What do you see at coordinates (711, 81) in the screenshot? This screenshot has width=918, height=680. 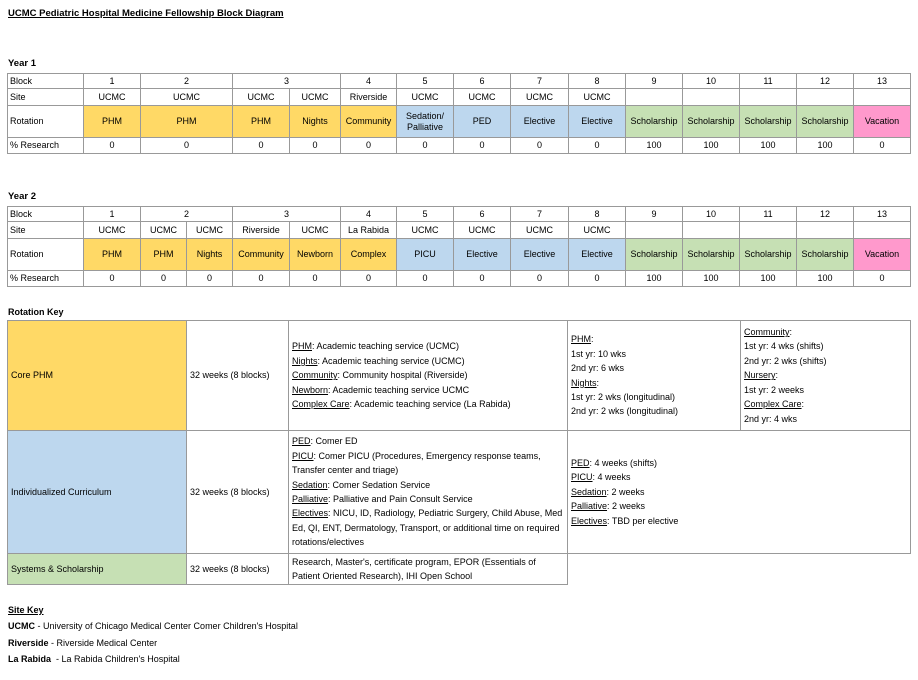 I see `block-number: 10` at bounding box center [711, 81].